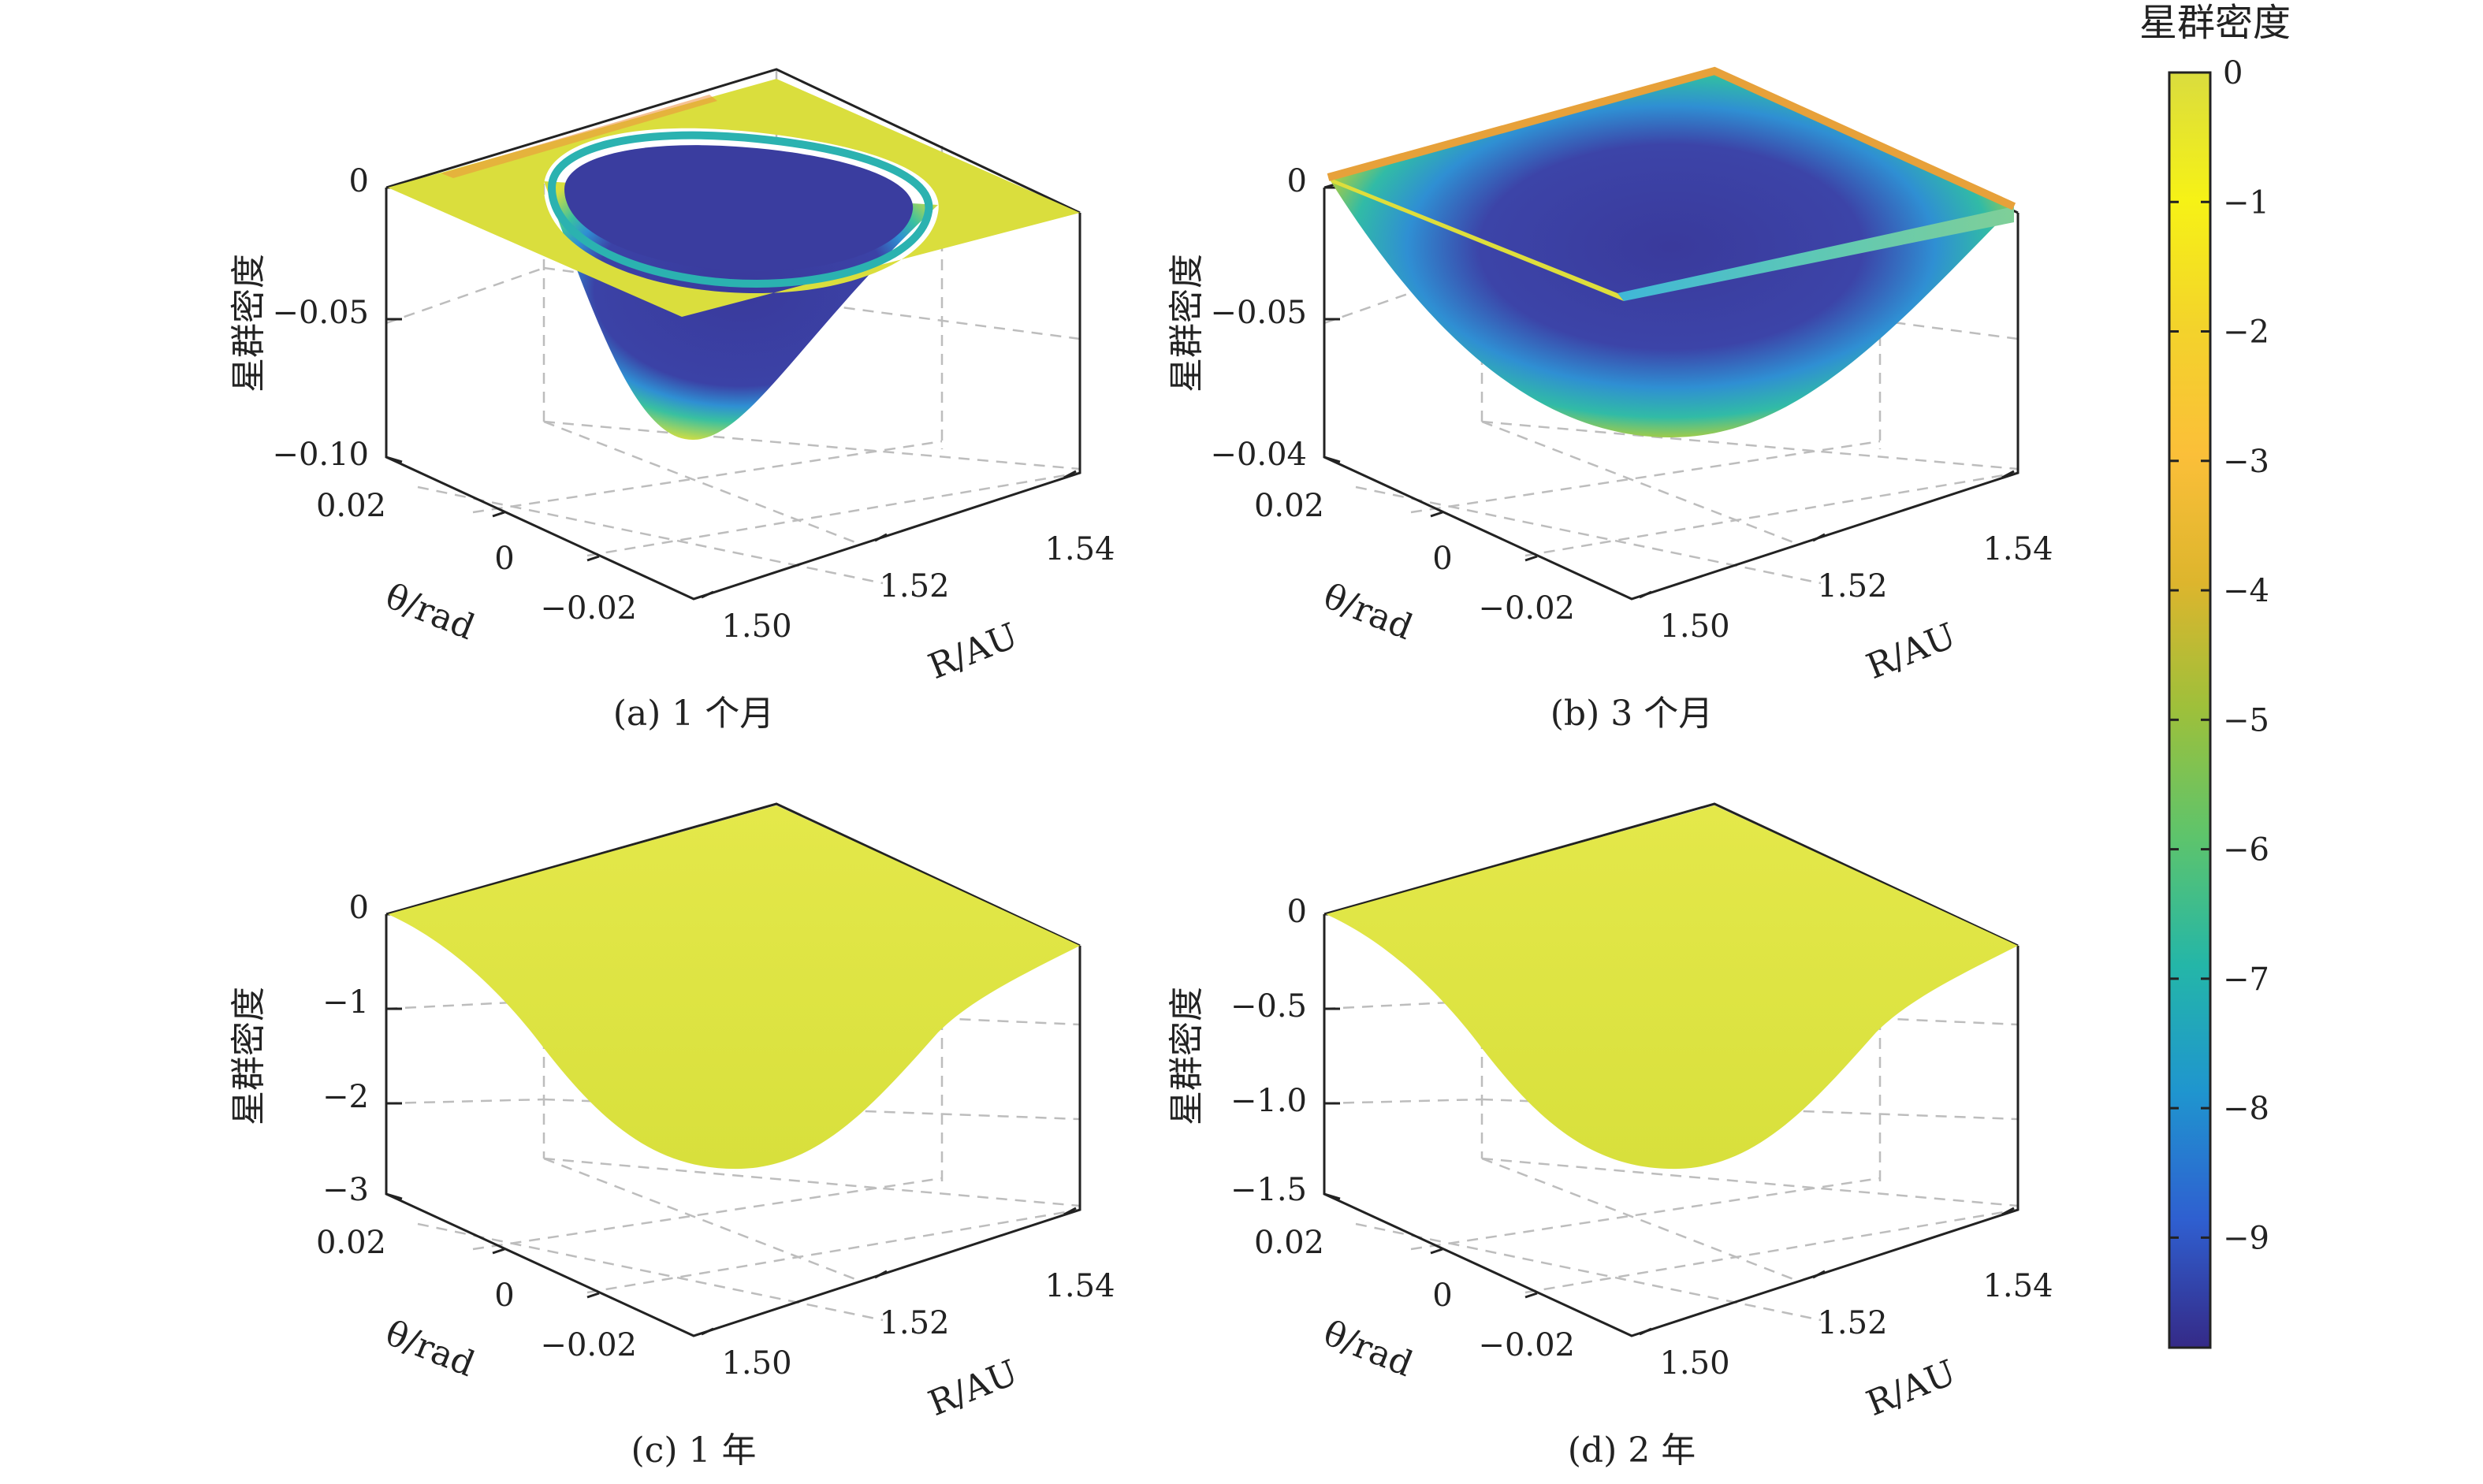 The height and width of the screenshot is (1484, 2483). What do you see at coordinates (2246, 1109) in the screenshot?
I see `colorbar-tick-label: −8` at bounding box center [2246, 1109].